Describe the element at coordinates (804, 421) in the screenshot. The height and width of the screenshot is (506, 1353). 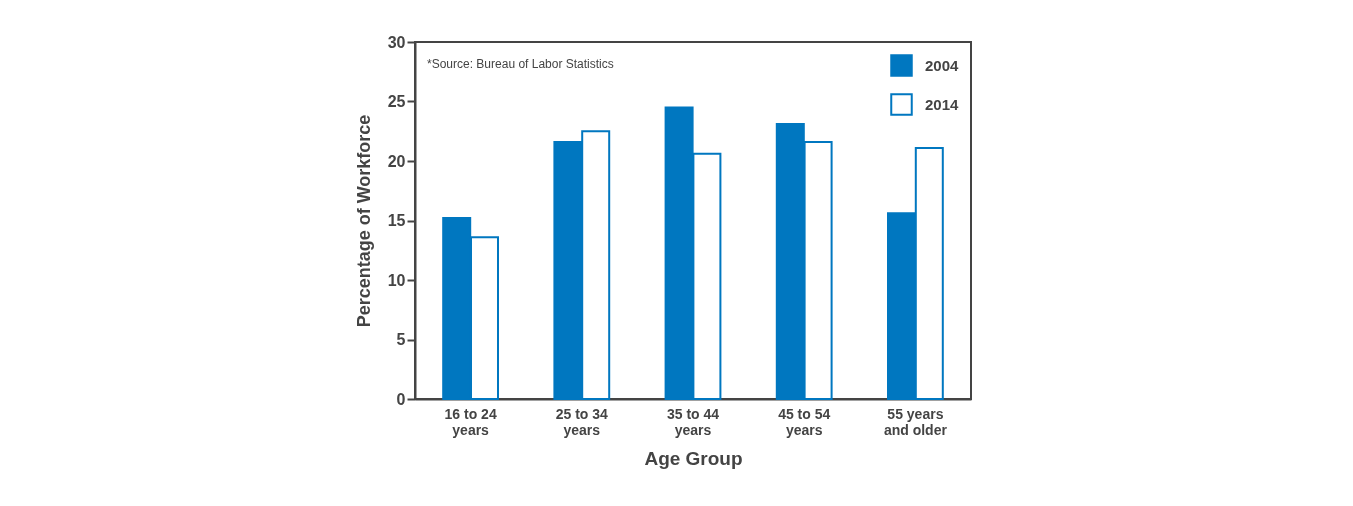
I see `x-tick-label: 45 to 54 years` at that location.